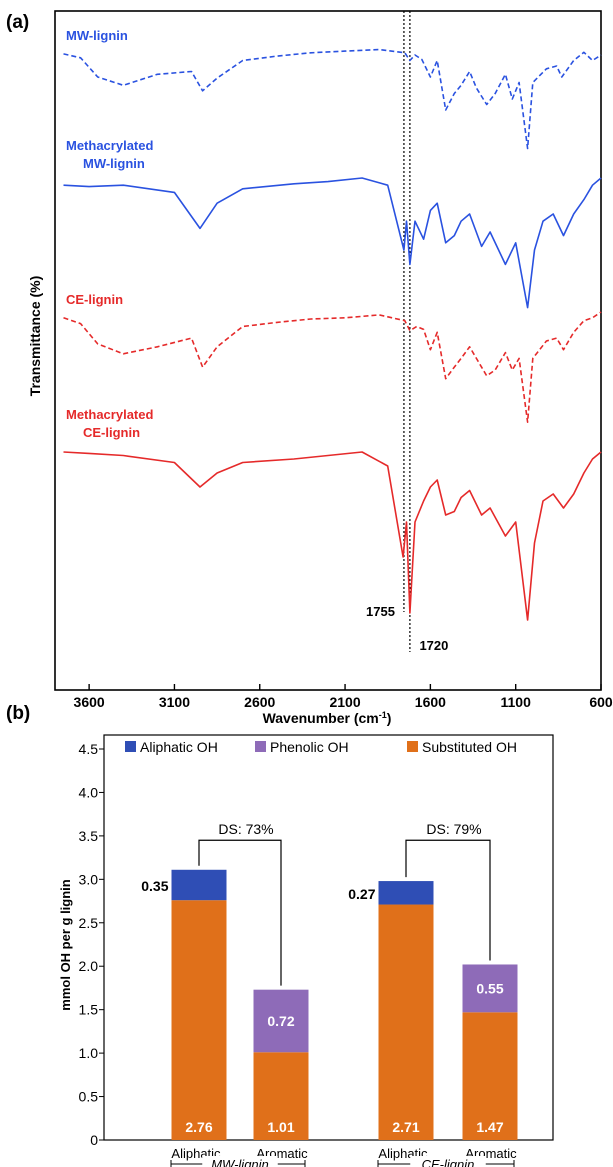 This screenshot has height=1167, width=613. I want to click on legend-swatch-aliphatic-oh, so click(130, 746).